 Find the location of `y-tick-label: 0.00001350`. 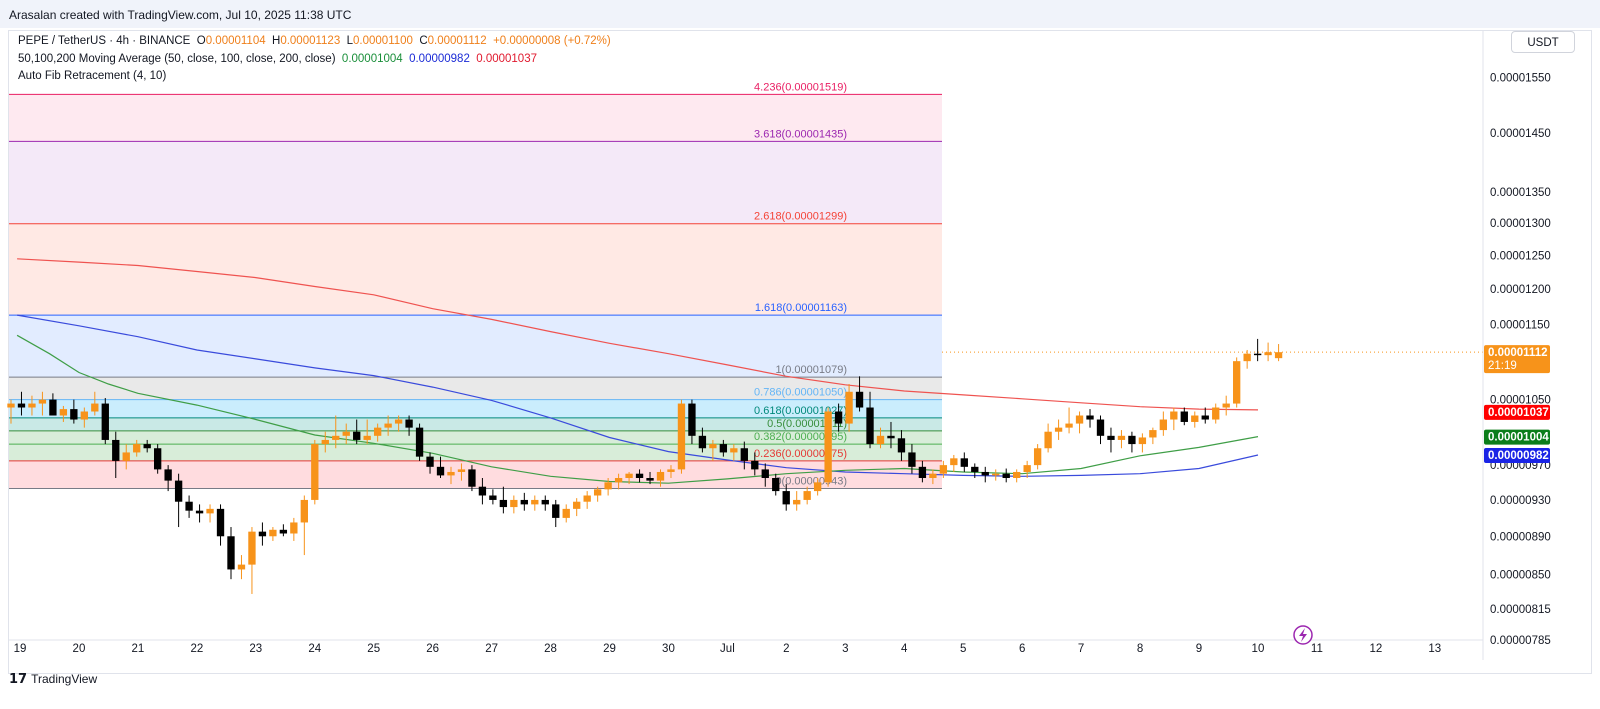

y-tick-label: 0.00001350 is located at coordinates (1520, 193).